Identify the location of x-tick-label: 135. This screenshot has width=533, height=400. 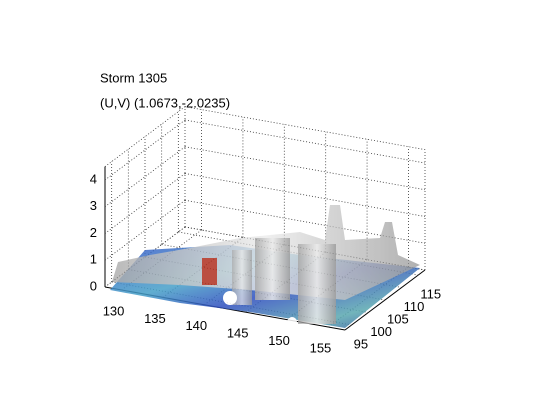
(155, 318).